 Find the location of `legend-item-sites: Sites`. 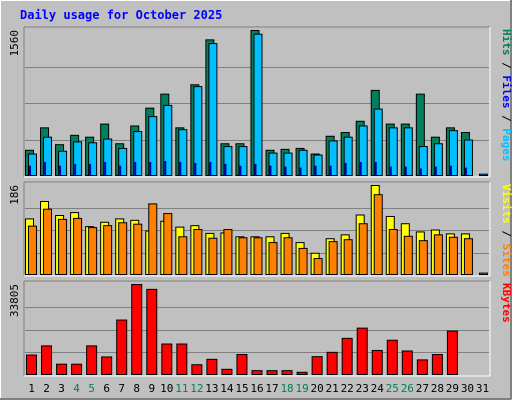

legend-item-sites: Sites is located at coordinates (506, 260).